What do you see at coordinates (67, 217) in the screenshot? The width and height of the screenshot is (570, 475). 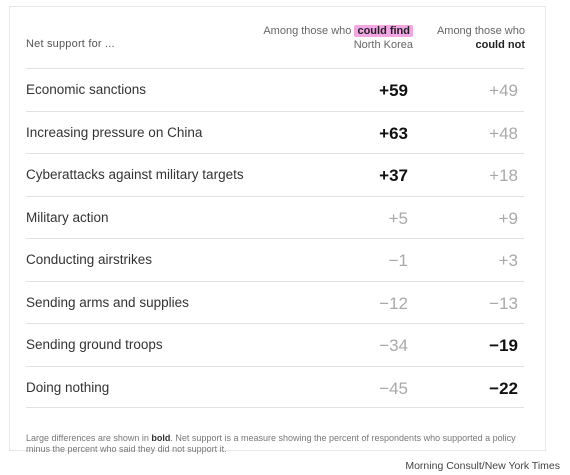 I see `row-label: Military action` at bounding box center [67, 217].